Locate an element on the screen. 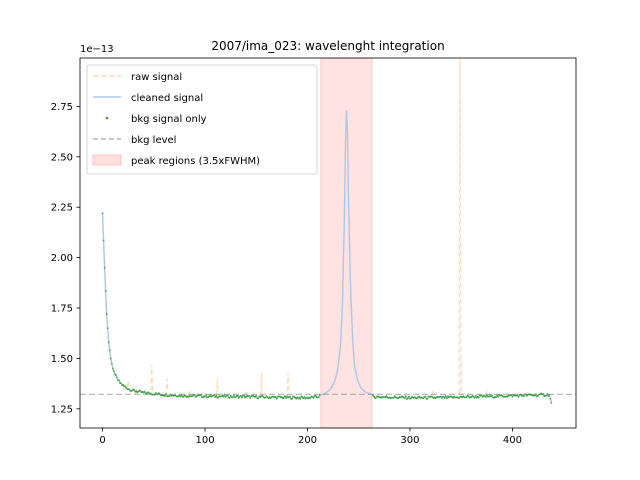 The height and width of the screenshot is (480, 640). y-tick-label: 2.75 is located at coordinates (62, 107).